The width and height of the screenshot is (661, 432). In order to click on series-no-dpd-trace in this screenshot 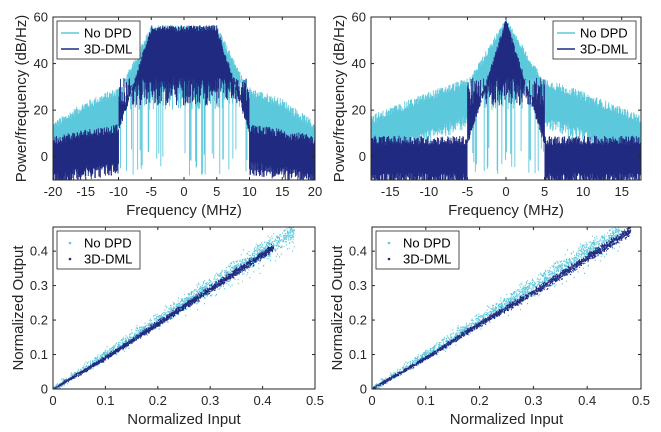, I will do `click(506, 96)`.